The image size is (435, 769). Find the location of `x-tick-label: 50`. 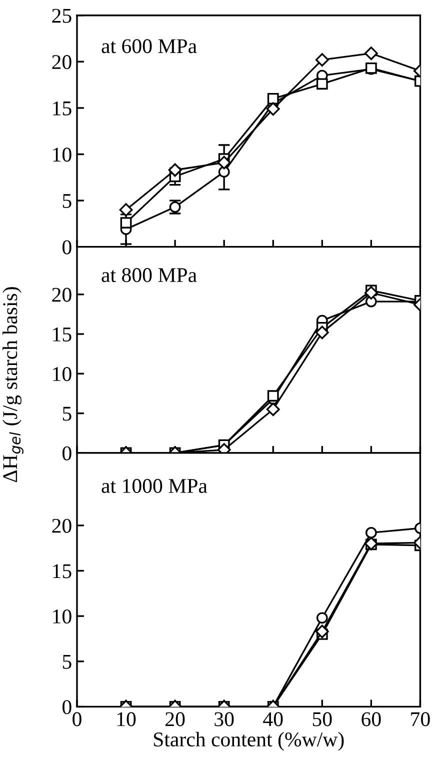

x-tick-label: 50 is located at coordinates (322, 719).